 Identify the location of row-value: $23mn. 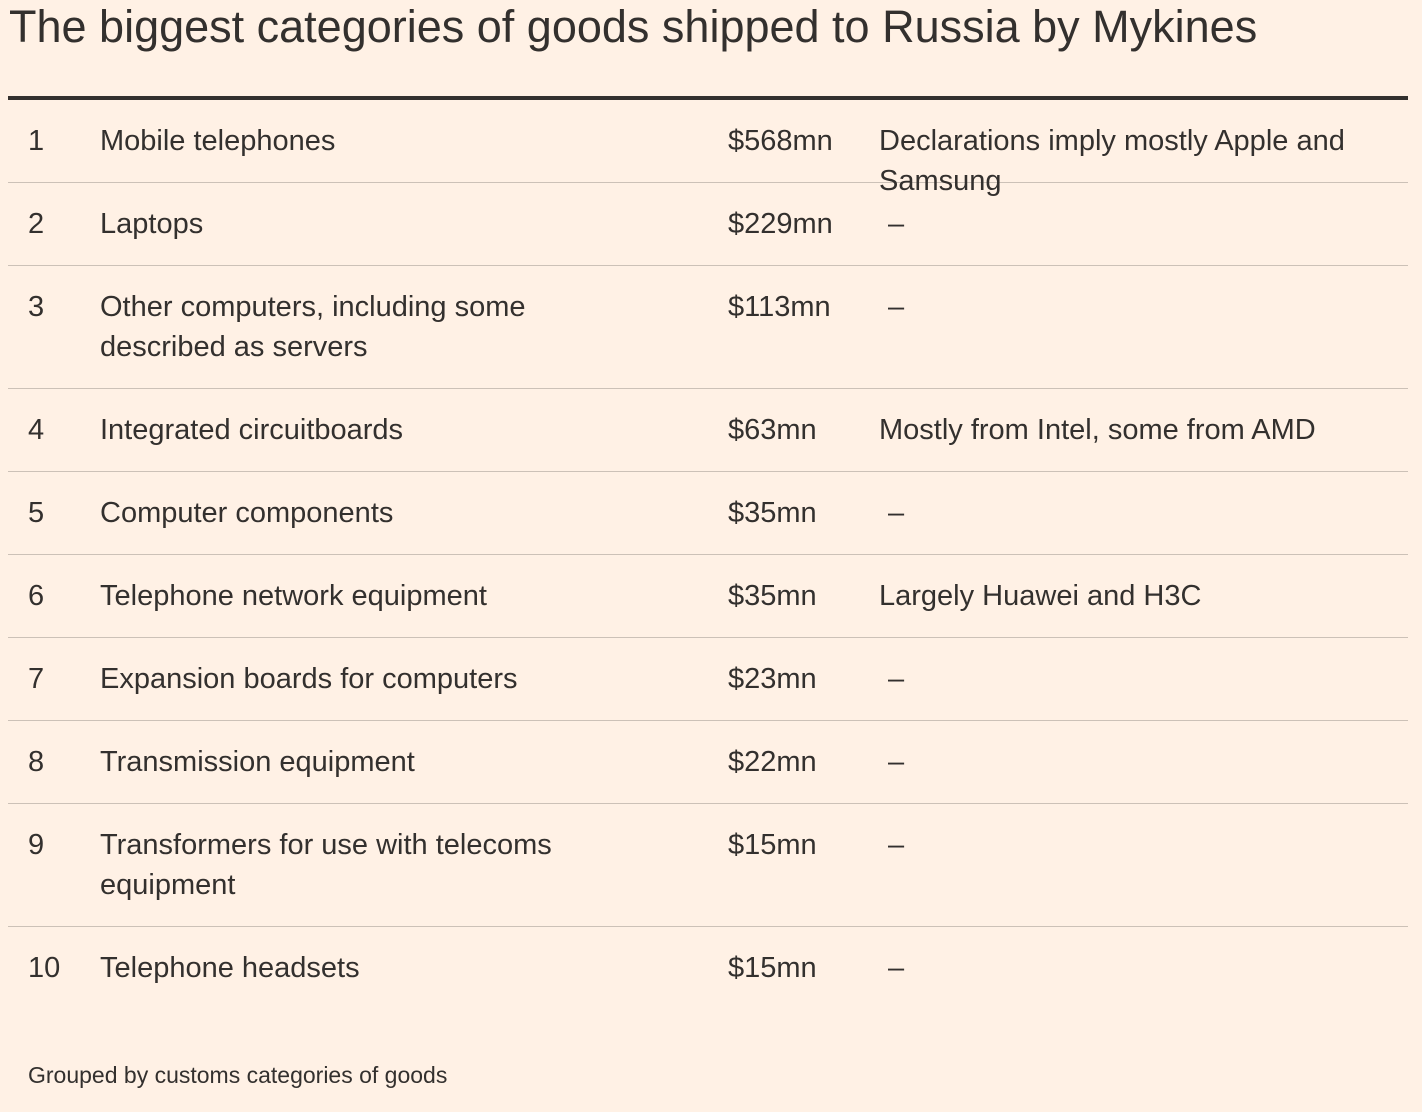
(772, 679).